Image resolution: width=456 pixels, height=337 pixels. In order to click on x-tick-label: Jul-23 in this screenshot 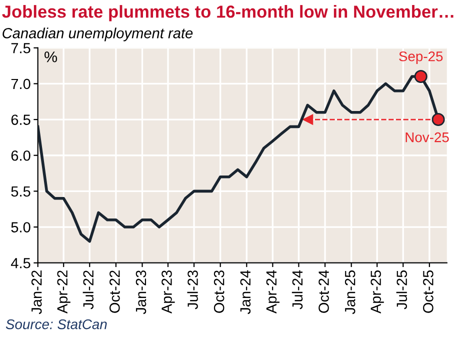, I will do `click(192, 290)`.